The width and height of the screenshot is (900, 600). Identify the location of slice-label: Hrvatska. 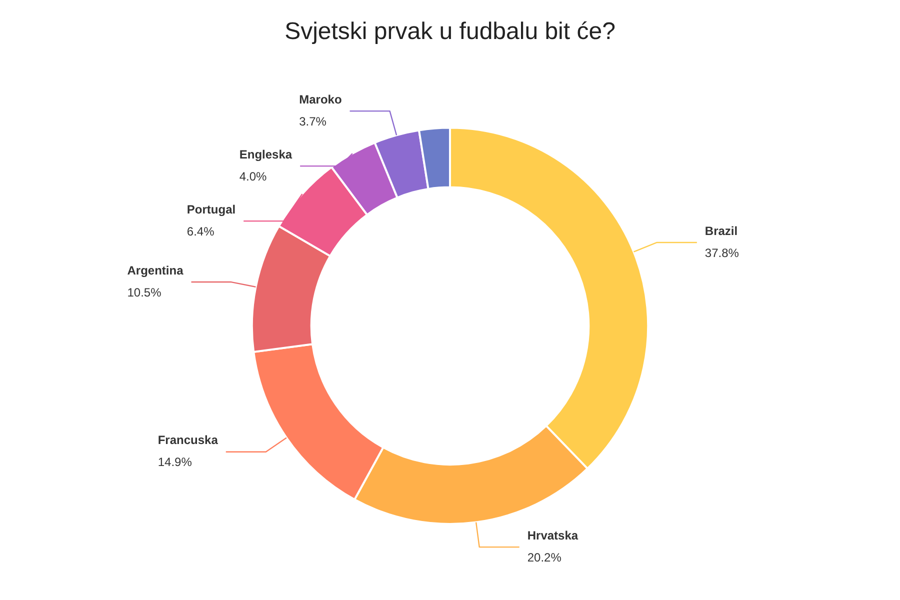
(552, 535).